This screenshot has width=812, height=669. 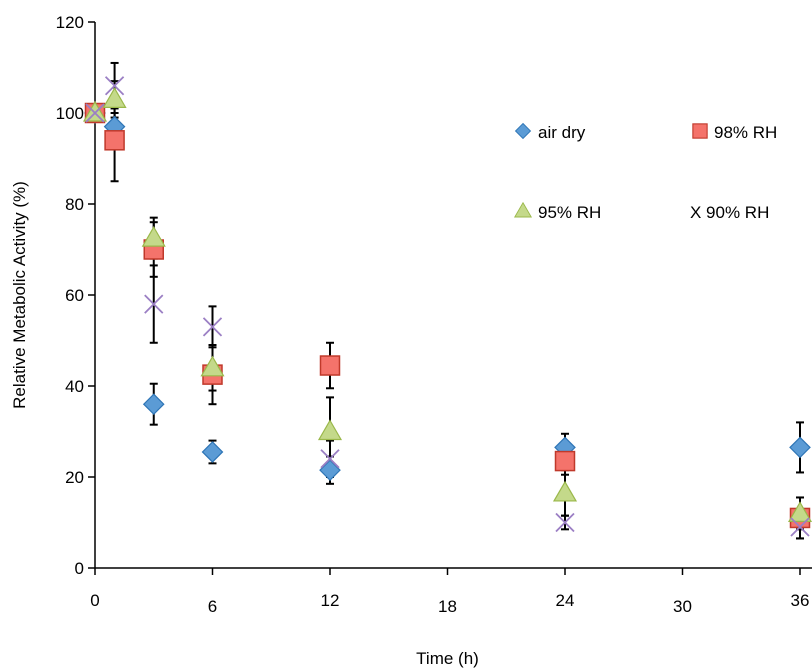 I want to click on x-tick-label: 18, so click(x=447, y=606).